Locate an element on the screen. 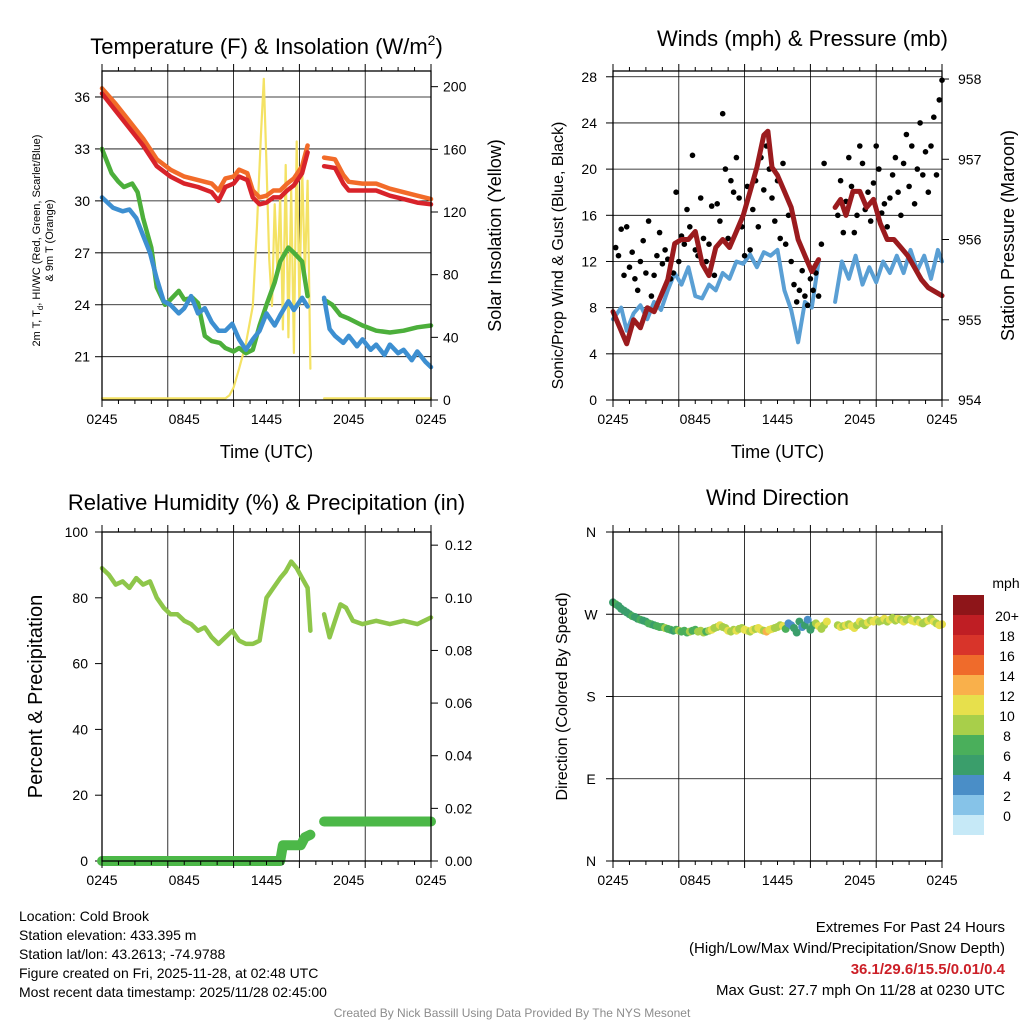  colorbar-label: 10 is located at coordinates (1007, 716).